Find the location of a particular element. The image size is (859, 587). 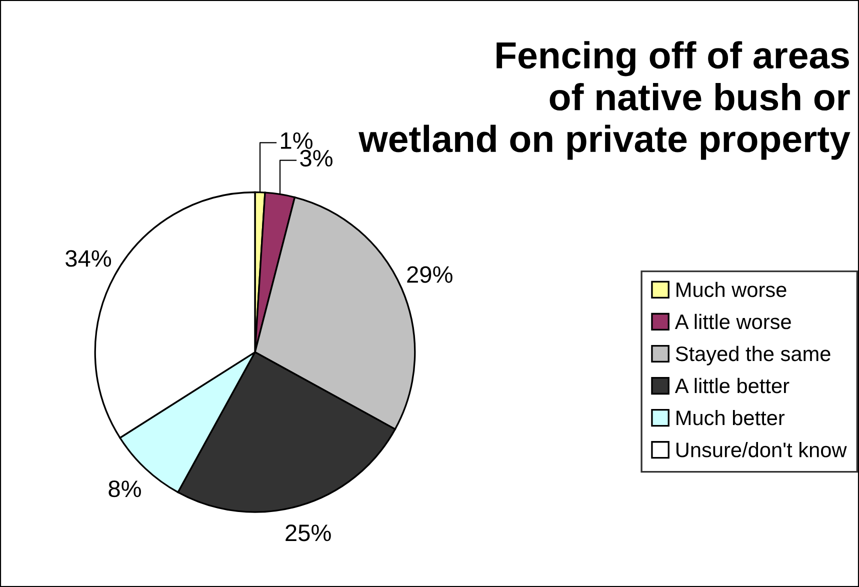

chart-title: Fencing off of areas of native bush or wetland on private property is located at coordinates (604, 100).